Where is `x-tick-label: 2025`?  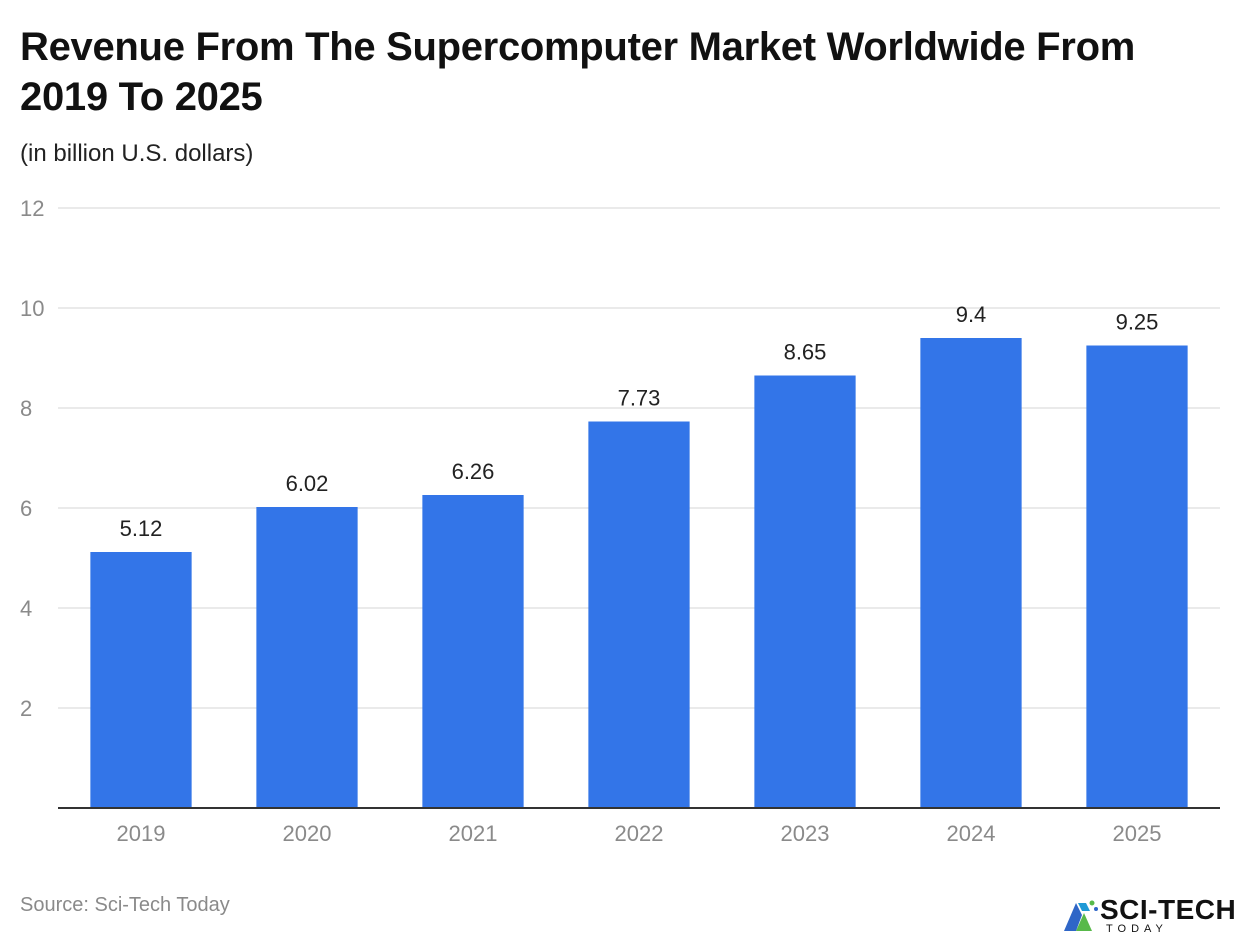 x-tick-label: 2025 is located at coordinates (1137, 833).